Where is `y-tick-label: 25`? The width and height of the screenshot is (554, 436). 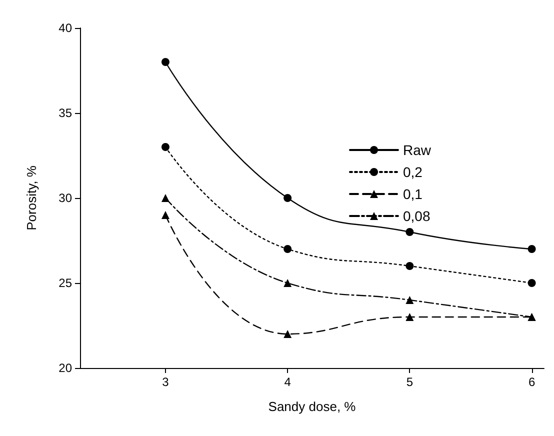 y-tick-label: 25 is located at coordinates (65, 283).